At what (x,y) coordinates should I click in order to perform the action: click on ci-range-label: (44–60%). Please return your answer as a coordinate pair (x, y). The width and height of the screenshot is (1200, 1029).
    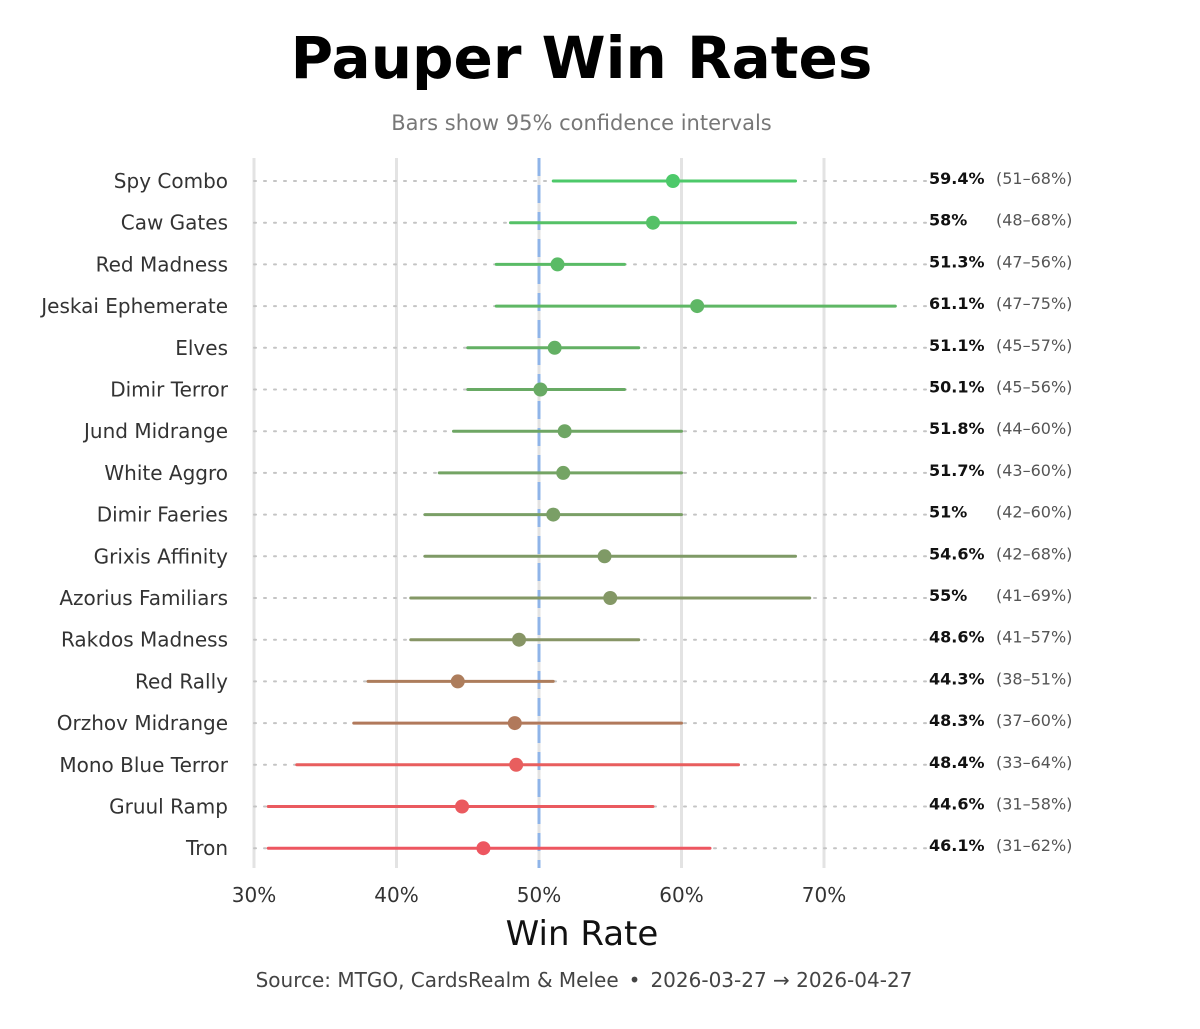
    Looking at the image, I should click on (1034, 428).